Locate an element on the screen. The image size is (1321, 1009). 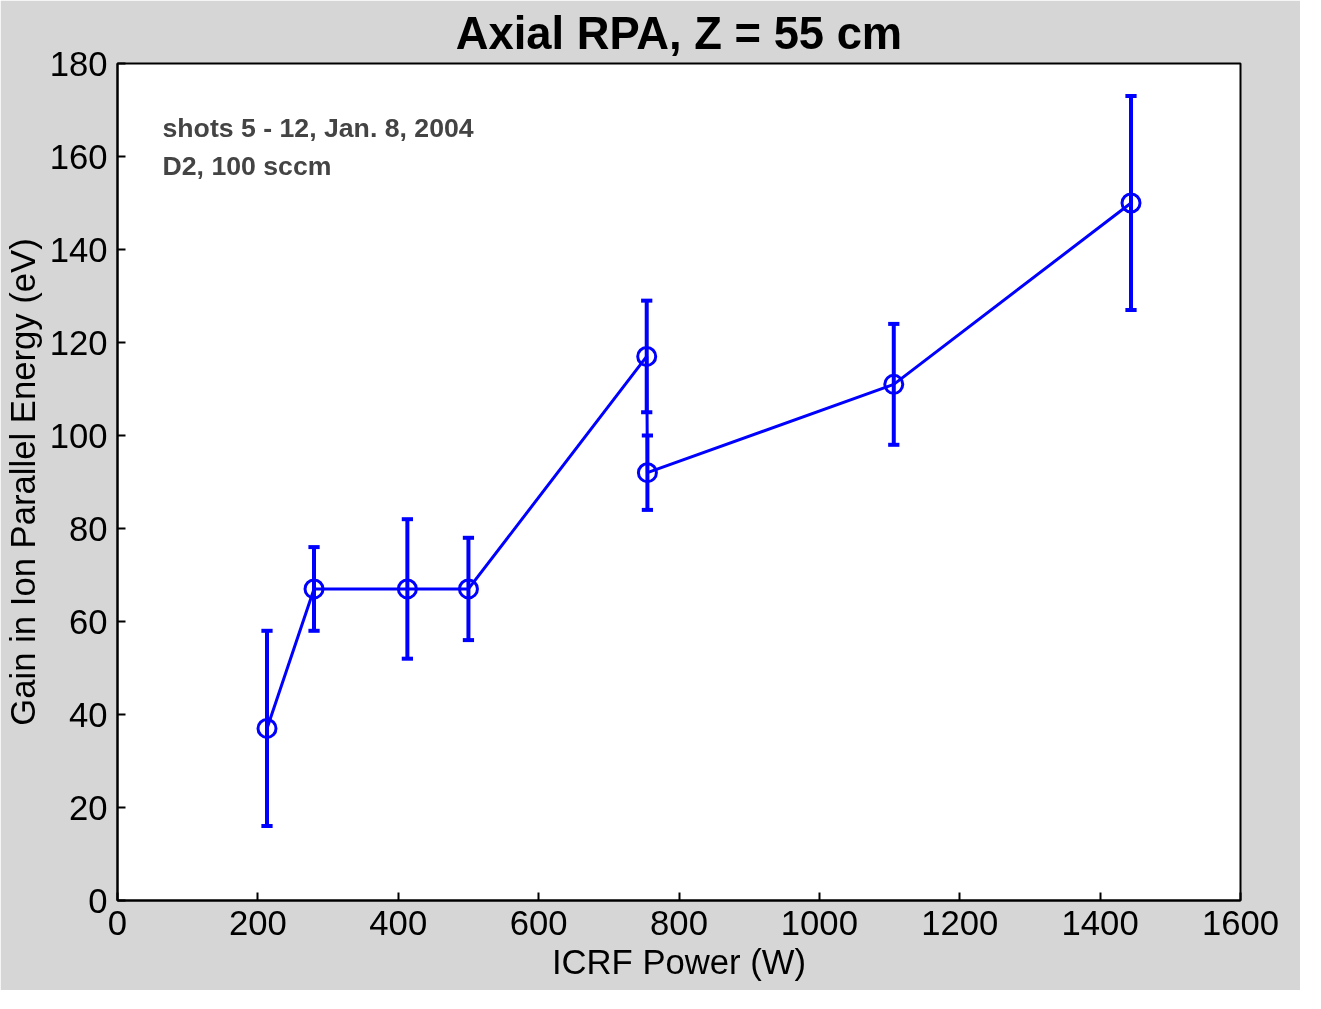
y-axis-title: Gain in Ion Parallel Energy (eV) is located at coordinates (22, 482).